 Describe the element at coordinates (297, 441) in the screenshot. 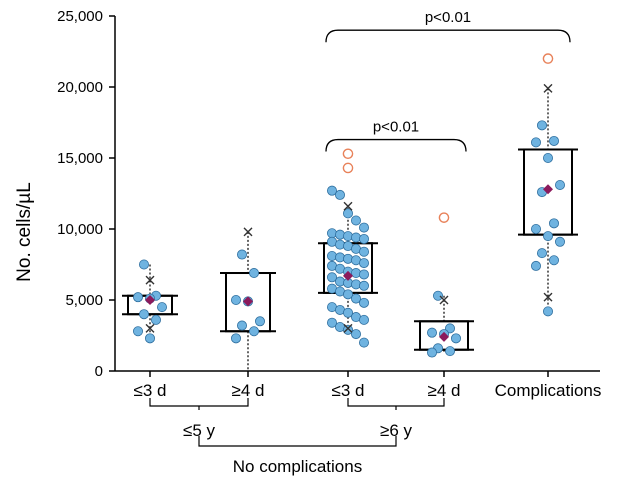

I see `group-bracket` at that location.